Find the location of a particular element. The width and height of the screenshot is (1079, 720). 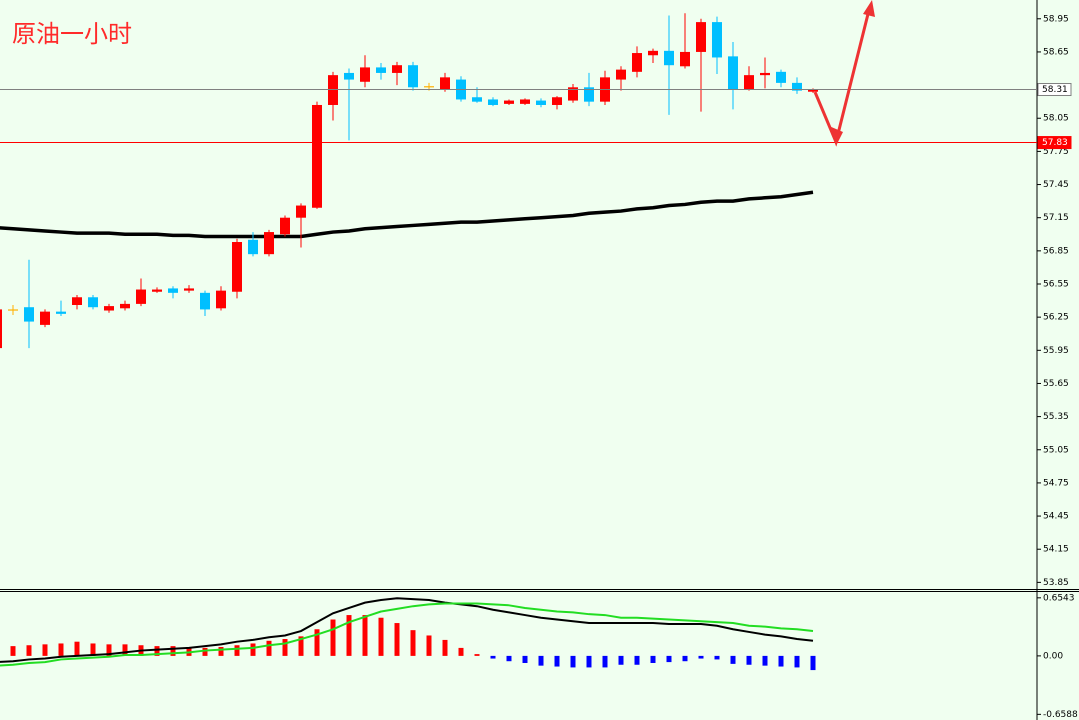

price-label: 58.31 is located at coordinates (1055, 90).